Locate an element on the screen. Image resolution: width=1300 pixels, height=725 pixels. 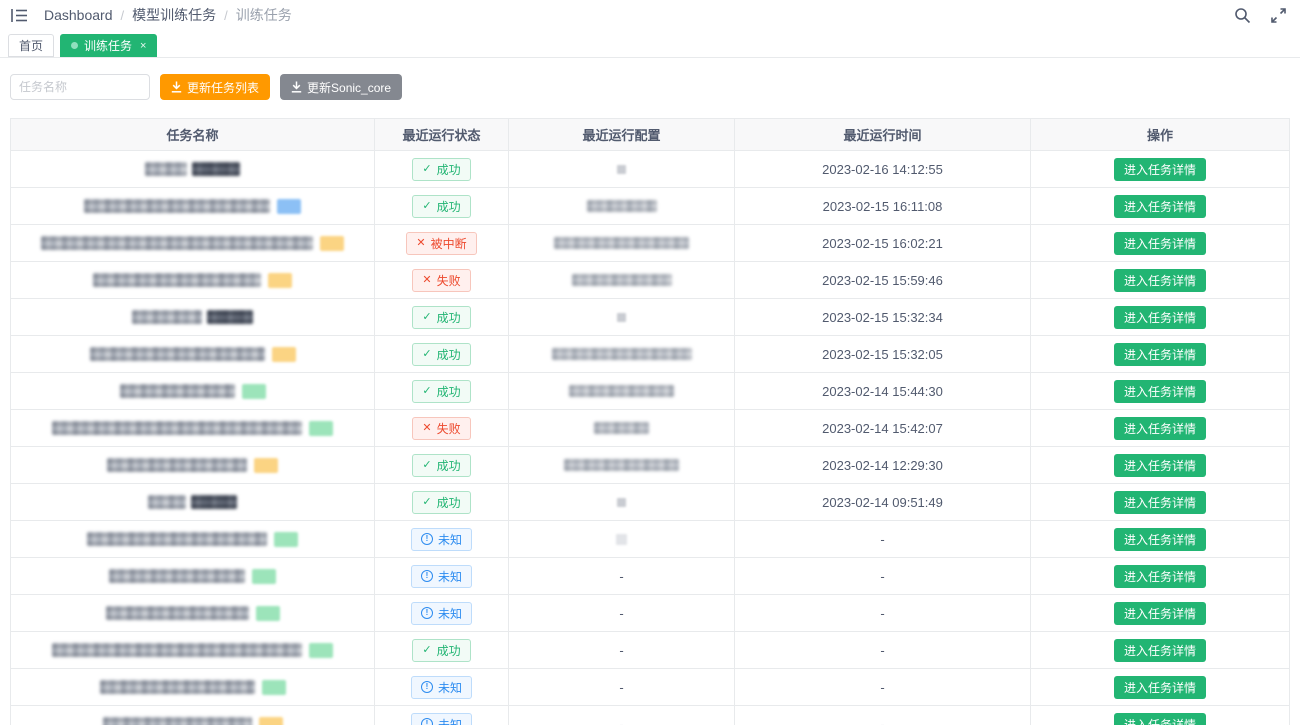
status-cell: ✓ 成功 is located at coordinates (442, 391).